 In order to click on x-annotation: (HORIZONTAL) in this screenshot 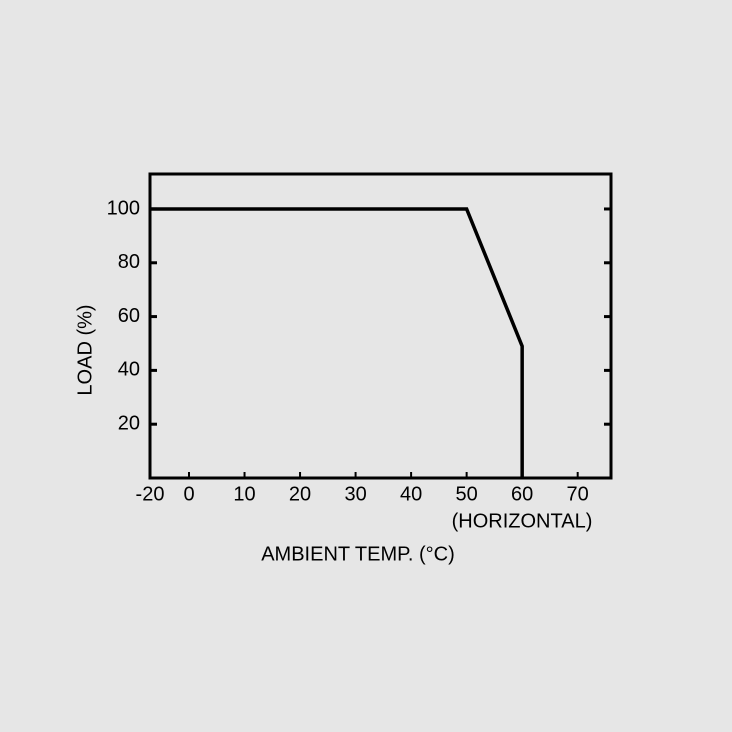, I will do `click(522, 521)`.